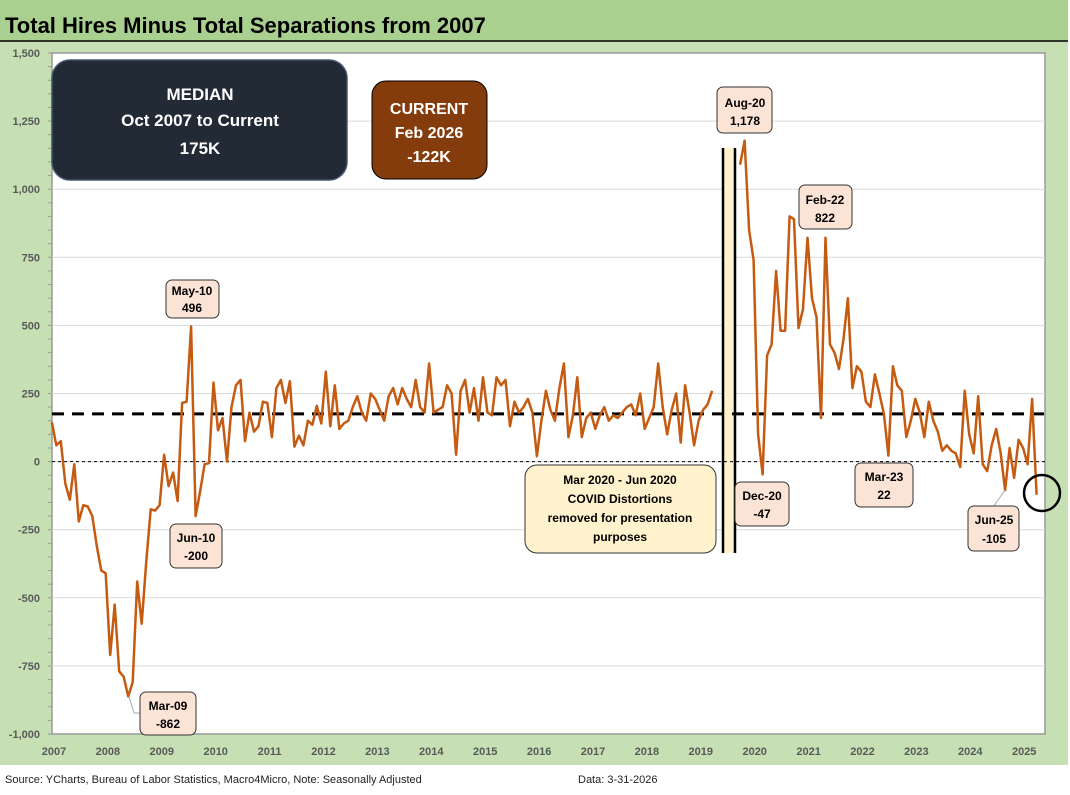 The height and width of the screenshot is (795, 1070). Describe the element at coordinates (762, 496) in the screenshot. I see `callout-dec20-label: Dec-20` at that location.